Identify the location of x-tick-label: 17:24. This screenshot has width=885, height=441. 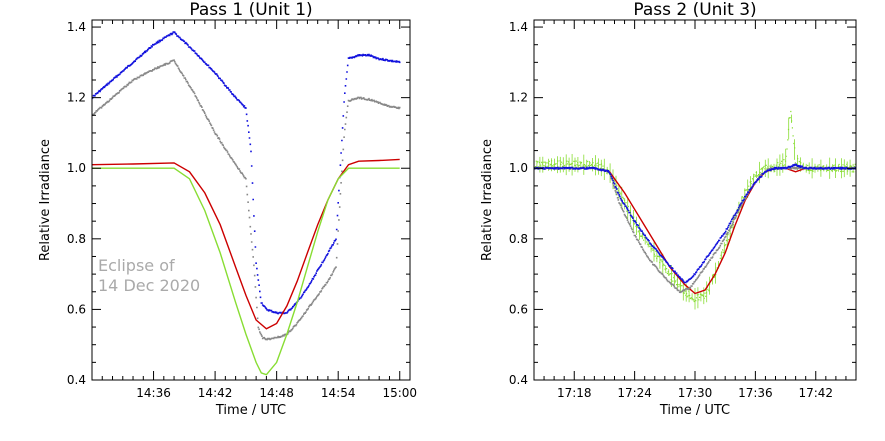
(634, 393).